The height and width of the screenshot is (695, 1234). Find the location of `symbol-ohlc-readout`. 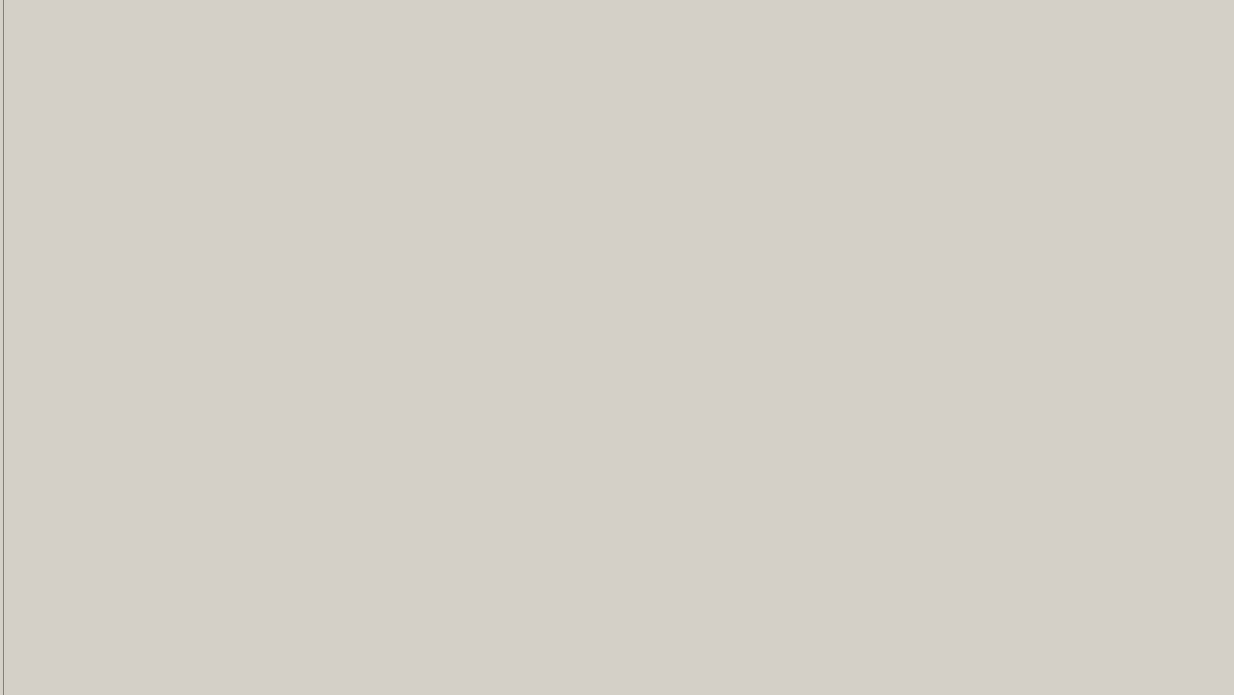

symbol-ohlc-readout is located at coordinates (18, 12).